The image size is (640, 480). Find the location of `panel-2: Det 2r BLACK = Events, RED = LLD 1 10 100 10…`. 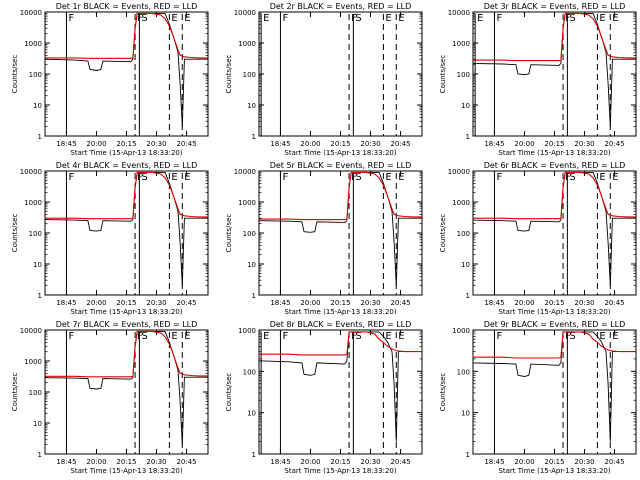

panel-2: Det 2r BLACK = Events, RED = LLD 1 10 100 10… is located at coordinates (324, 79).